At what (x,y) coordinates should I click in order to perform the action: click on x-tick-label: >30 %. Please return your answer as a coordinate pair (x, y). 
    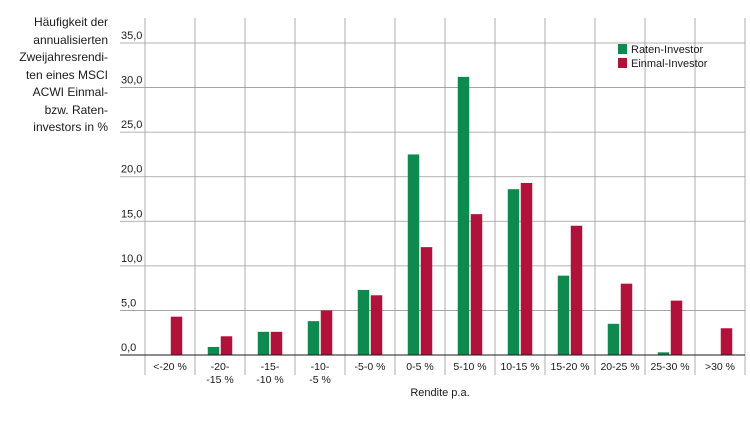
    Looking at the image, I should click on (720, 367).